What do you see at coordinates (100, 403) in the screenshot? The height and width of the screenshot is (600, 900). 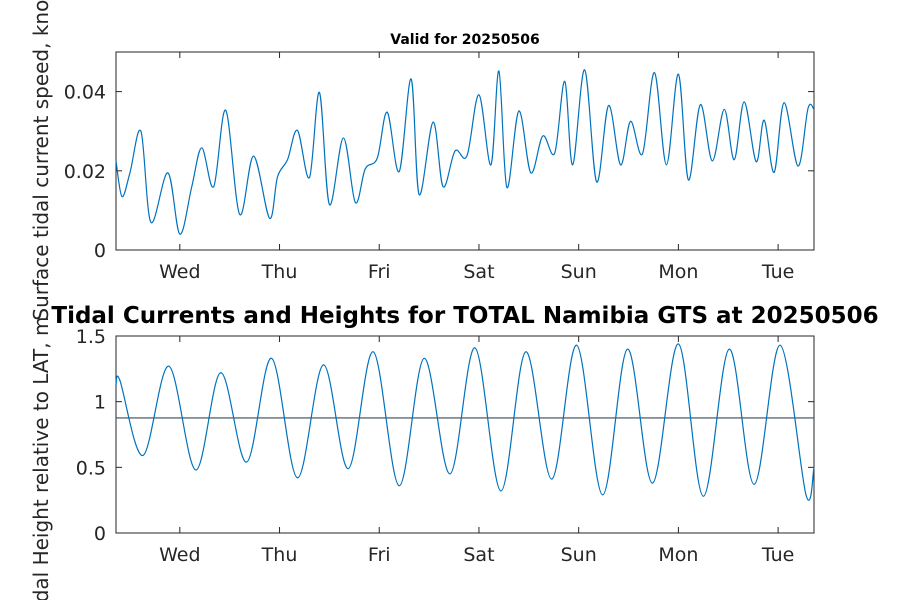 I see `y-tick-label: 1` at bounding box center [100, 403].